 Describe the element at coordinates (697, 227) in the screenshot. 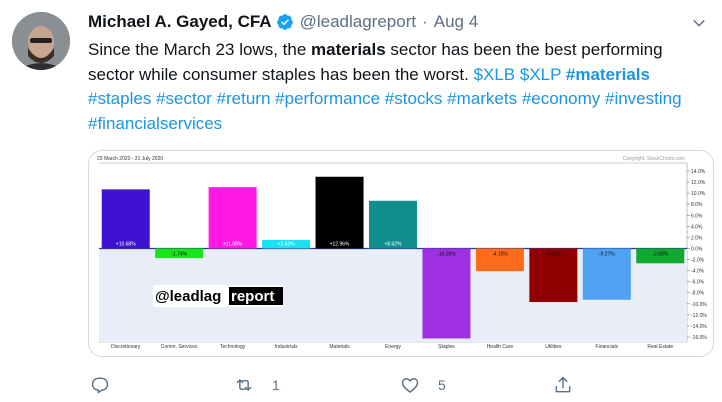

I see `y-tick-label: 4.0%` at that location.